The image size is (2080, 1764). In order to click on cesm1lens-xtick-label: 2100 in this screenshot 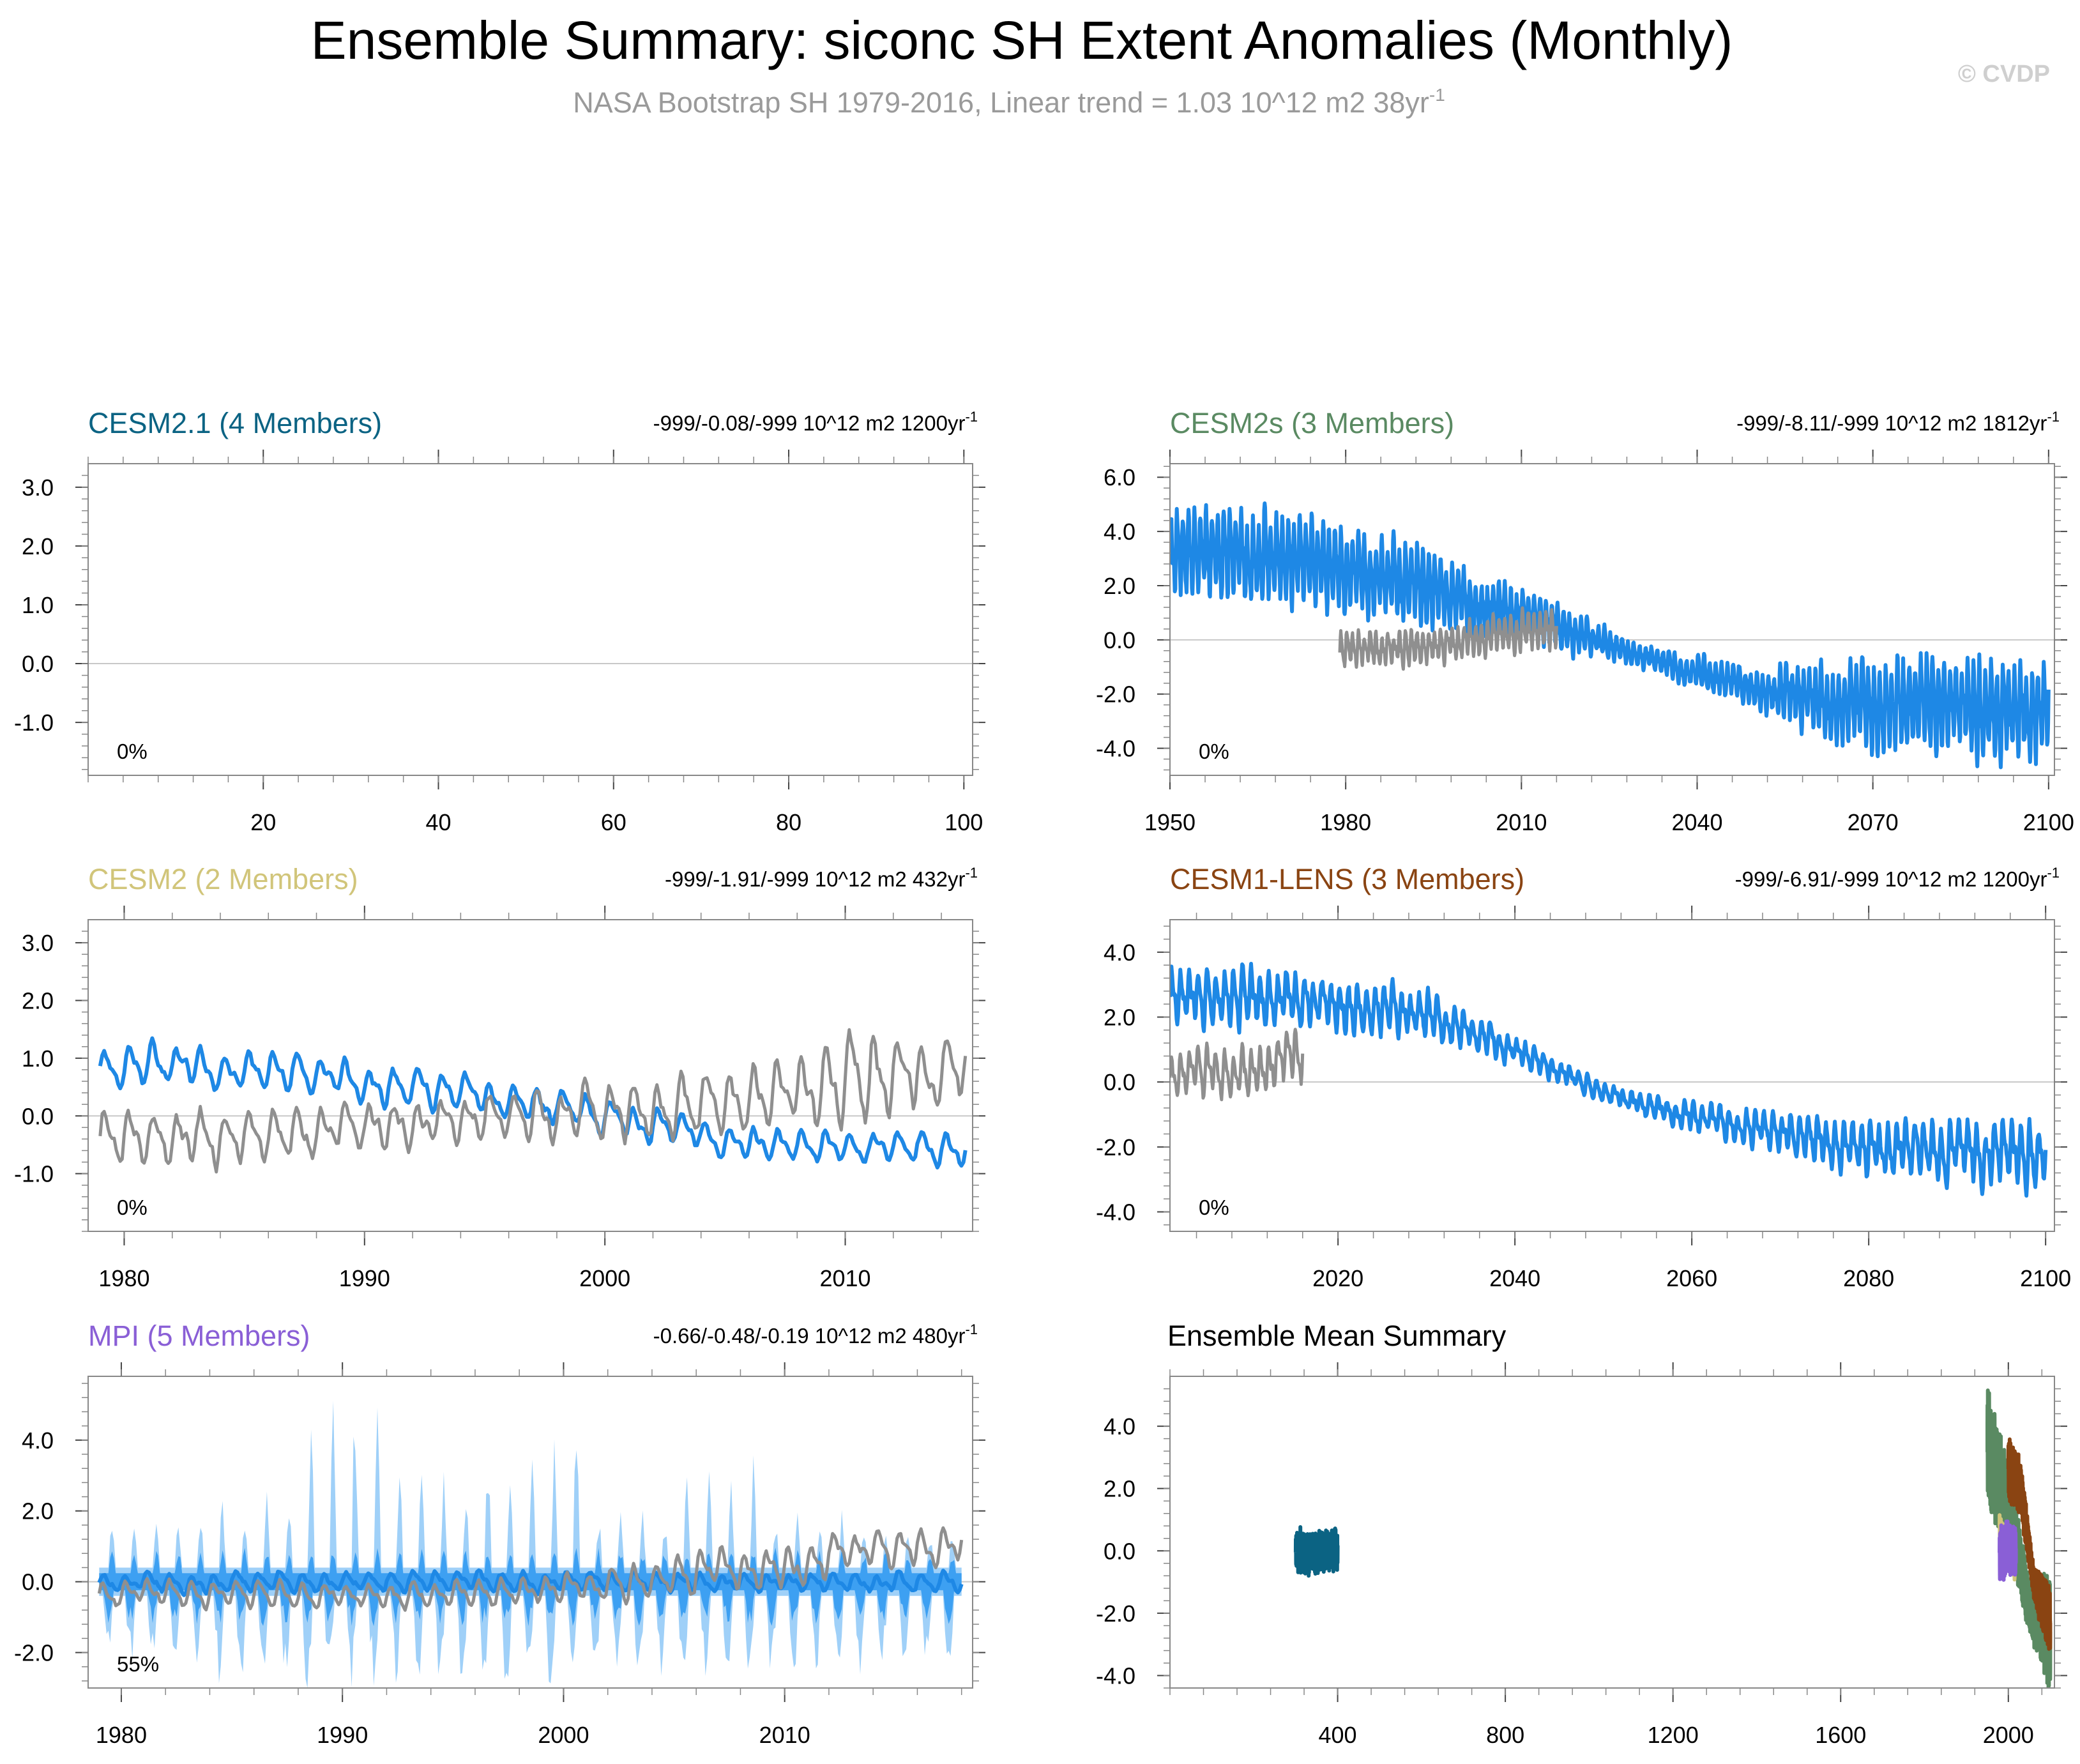, I will do `click(2046, 1278)`.